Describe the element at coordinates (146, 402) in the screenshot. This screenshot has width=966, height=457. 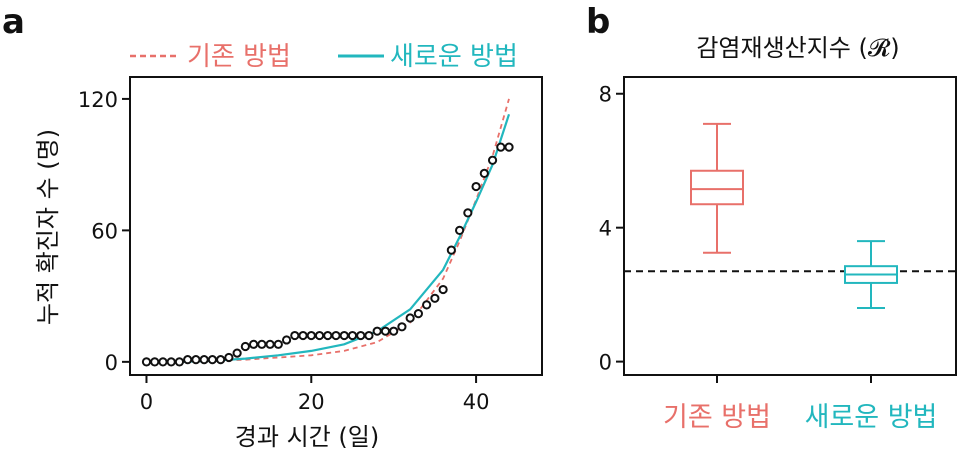
I see `x-tick-label: 0` at that location.